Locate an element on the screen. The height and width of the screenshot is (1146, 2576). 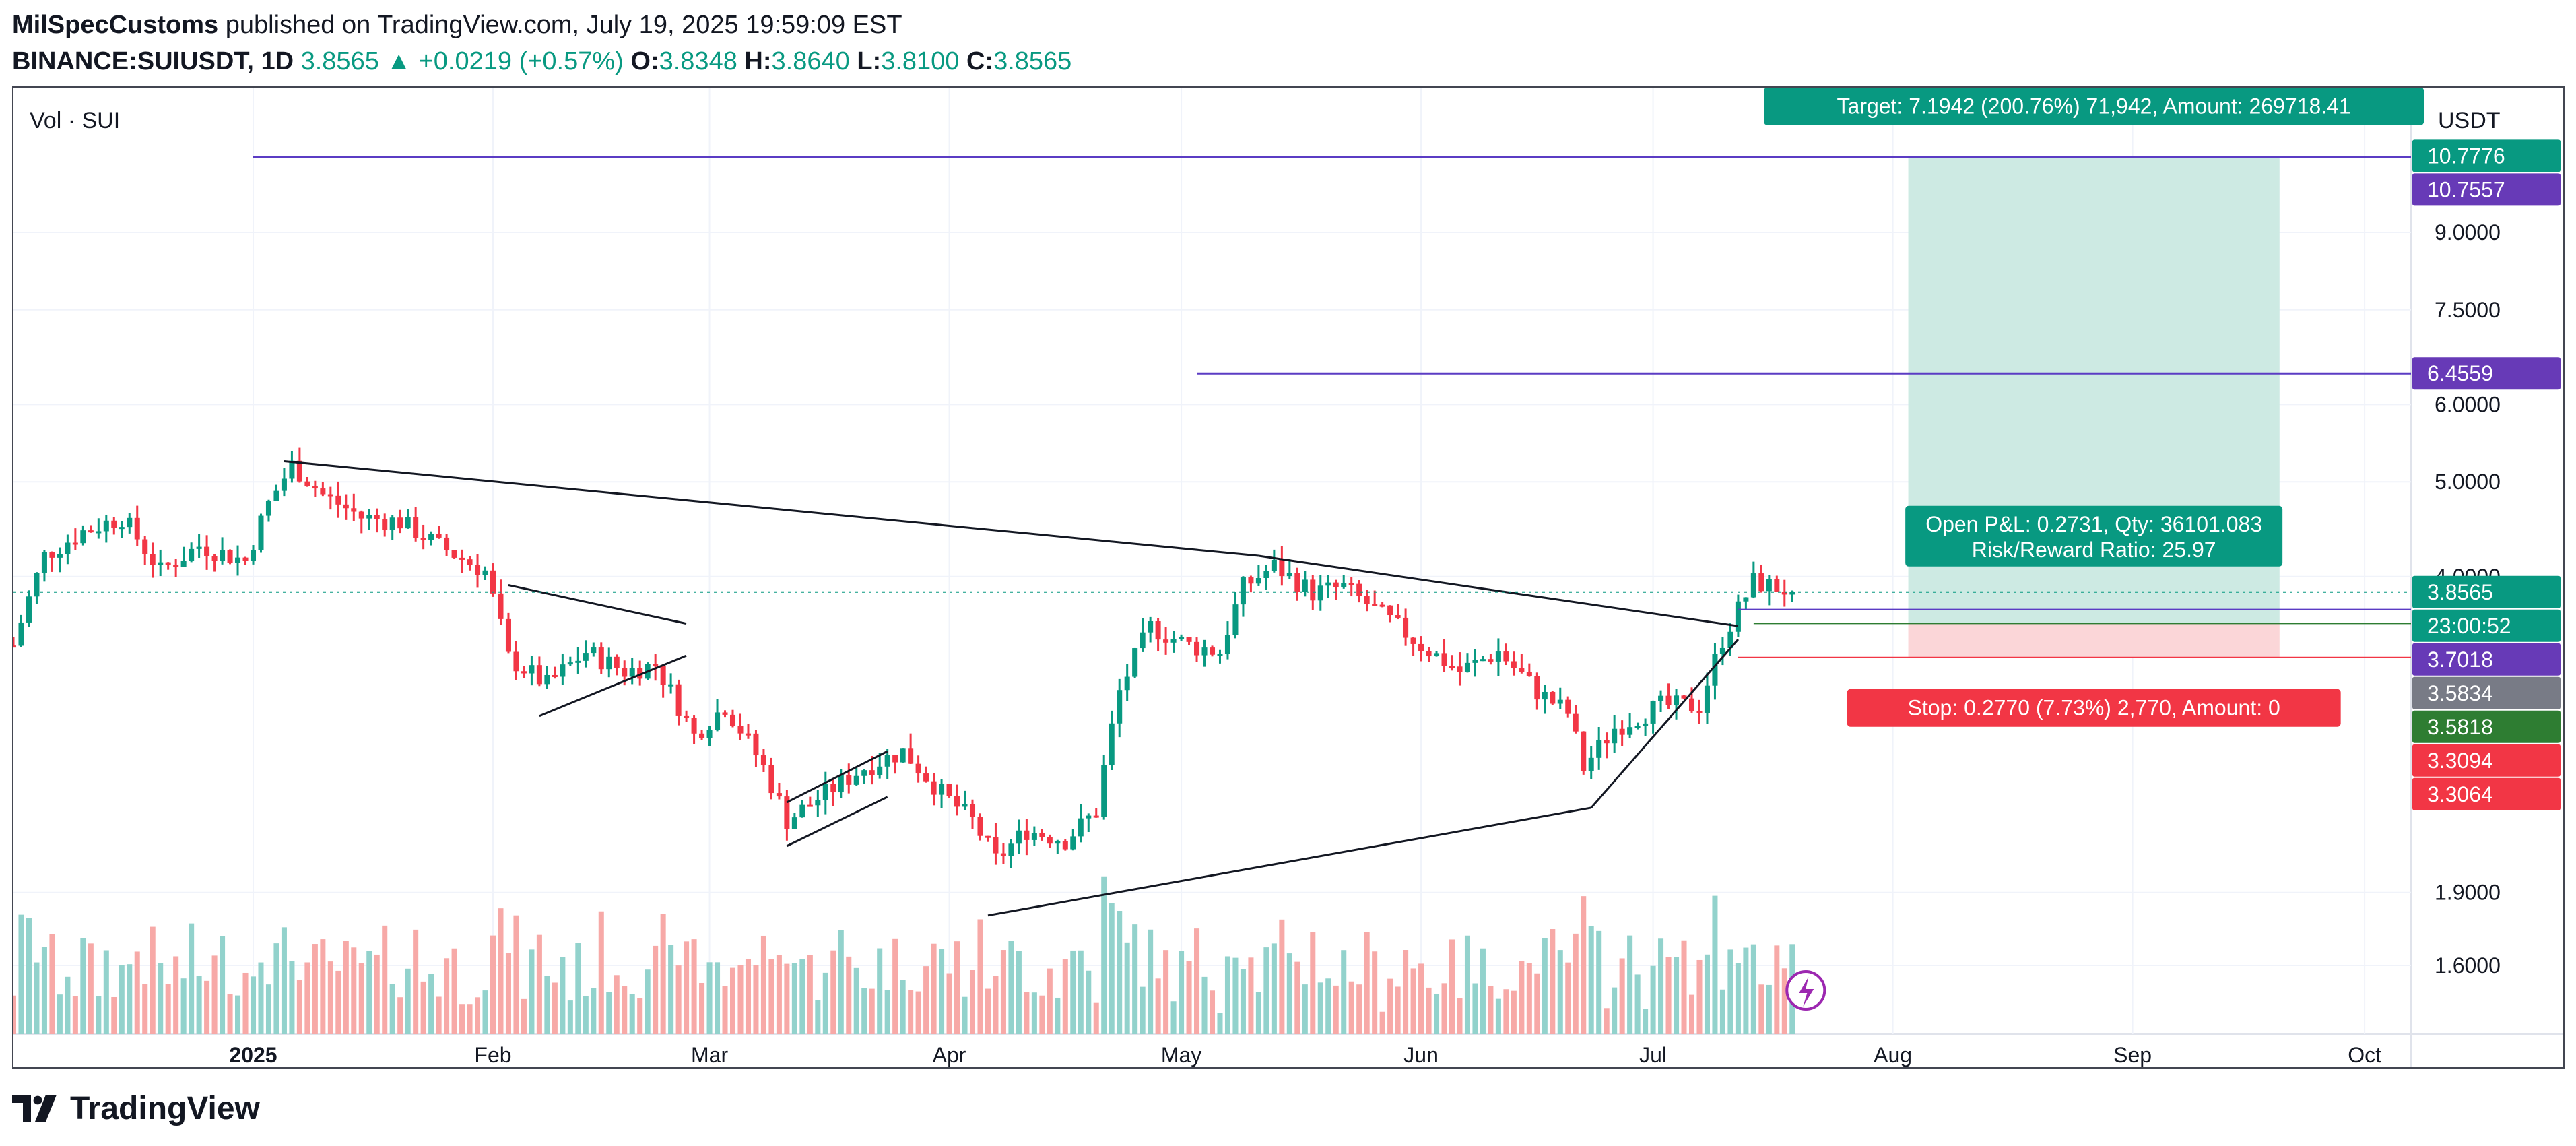
ohlc-high-value: 3.8640 is located at coordinates (810, 61).